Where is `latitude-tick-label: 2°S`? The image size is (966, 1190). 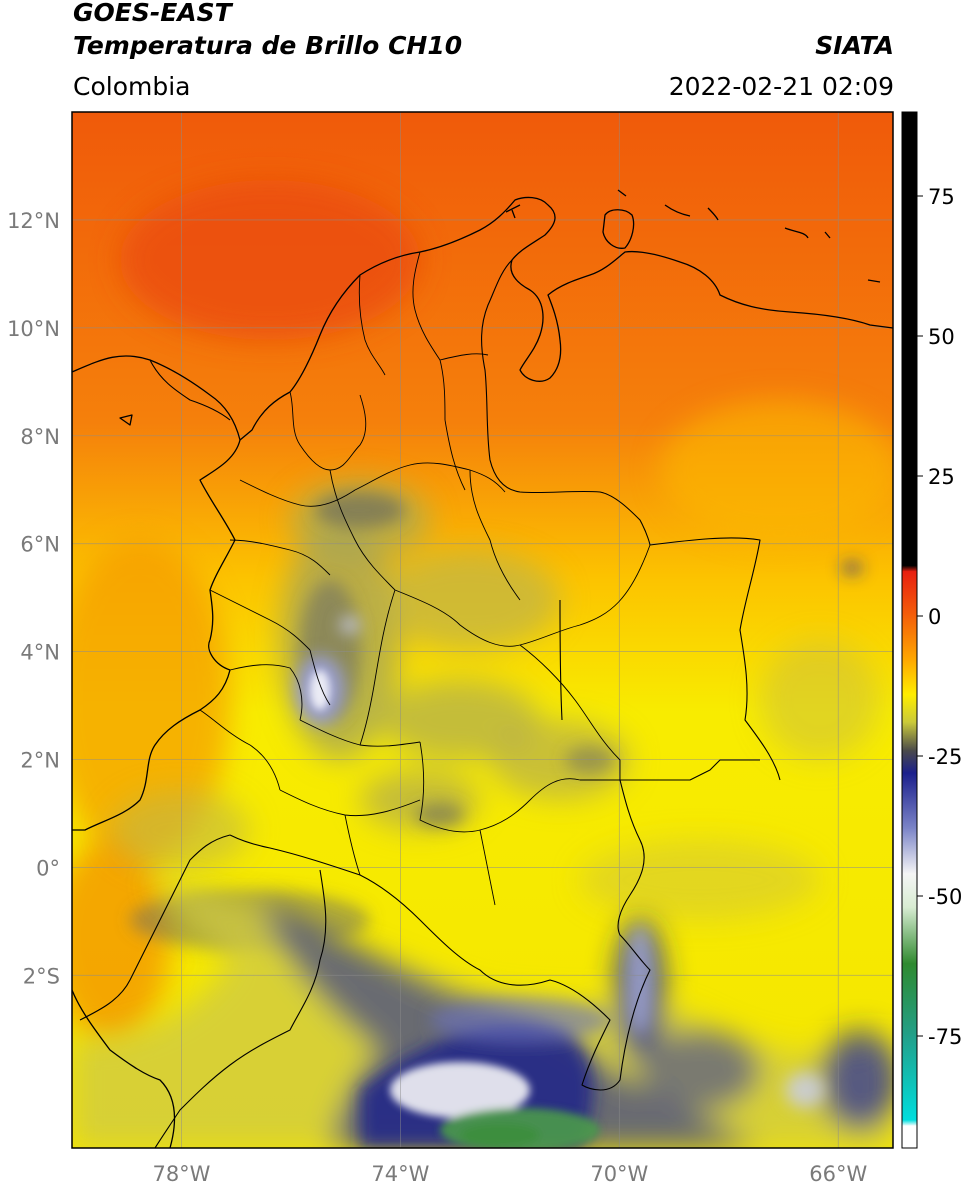
latitude-tick-label: 2°S is located at coordinates (41, 976).